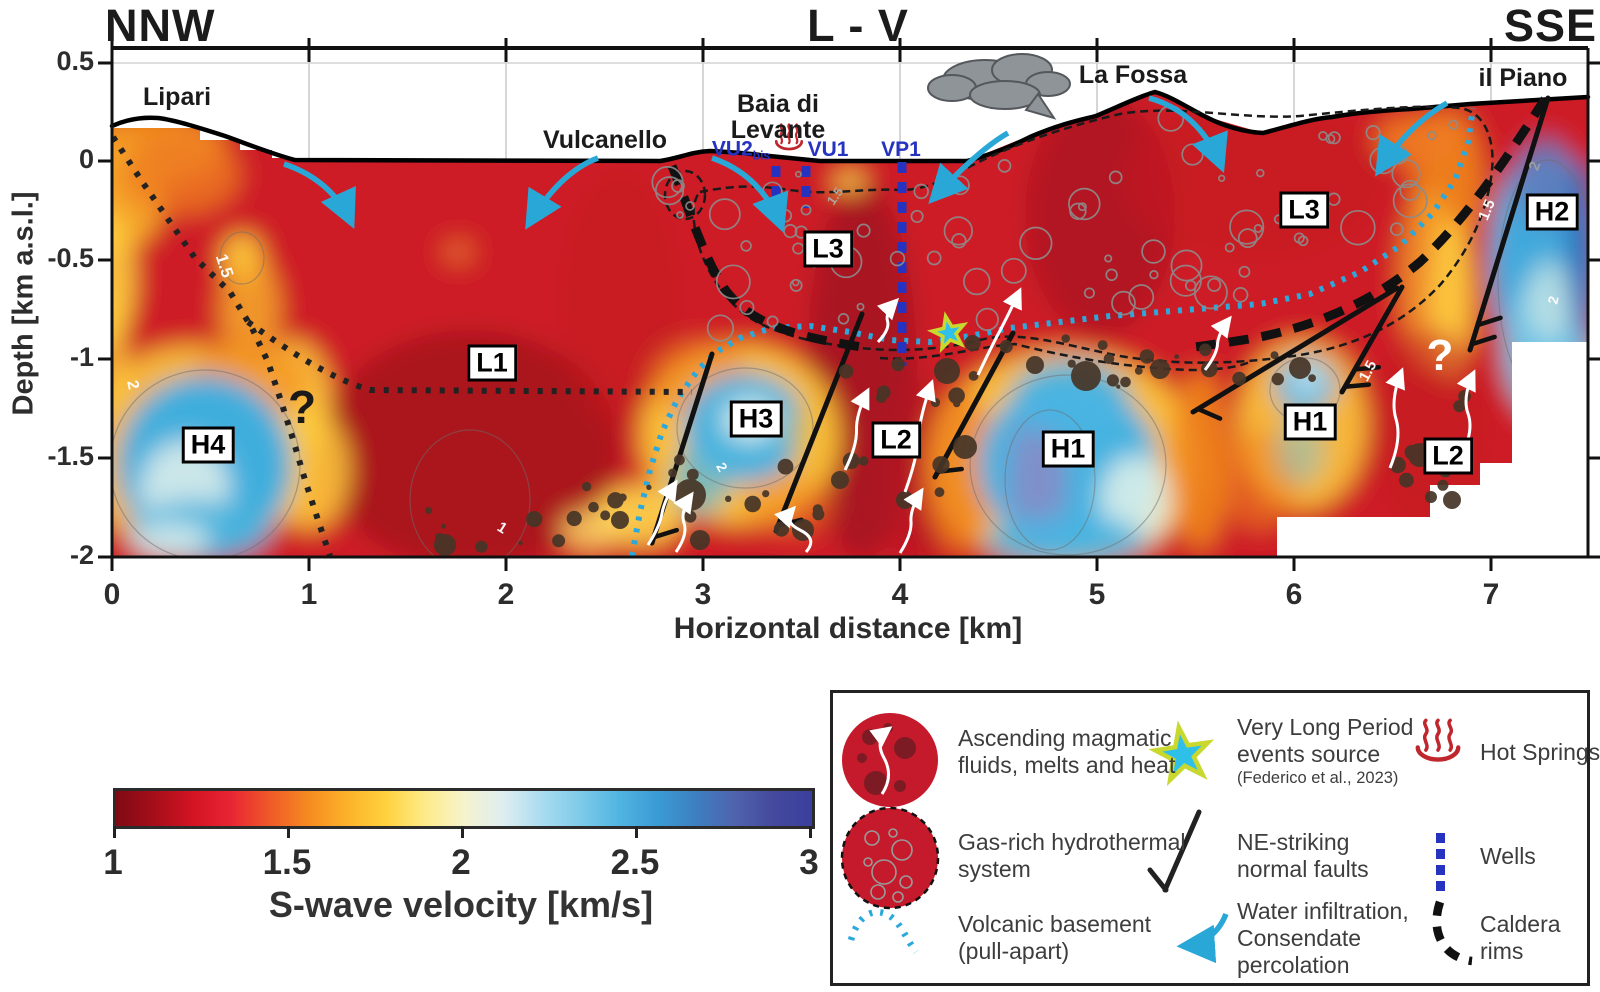 This screenshot has height=992, width=1600. What do you see at coordinates (1068, 465) in the screenshot?
I see `contour` at bounding box center [1068, 465].